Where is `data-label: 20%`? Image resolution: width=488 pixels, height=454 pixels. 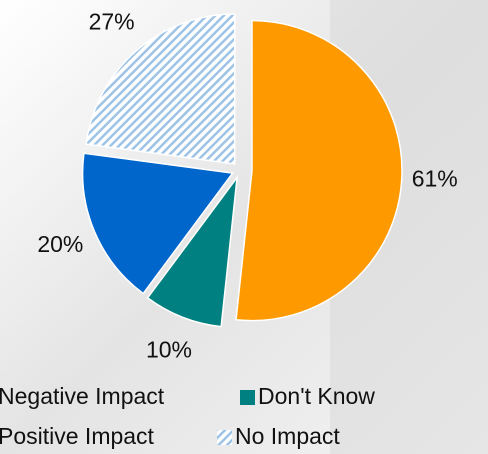
data-label: 20% is located at coordinates (60, 244).